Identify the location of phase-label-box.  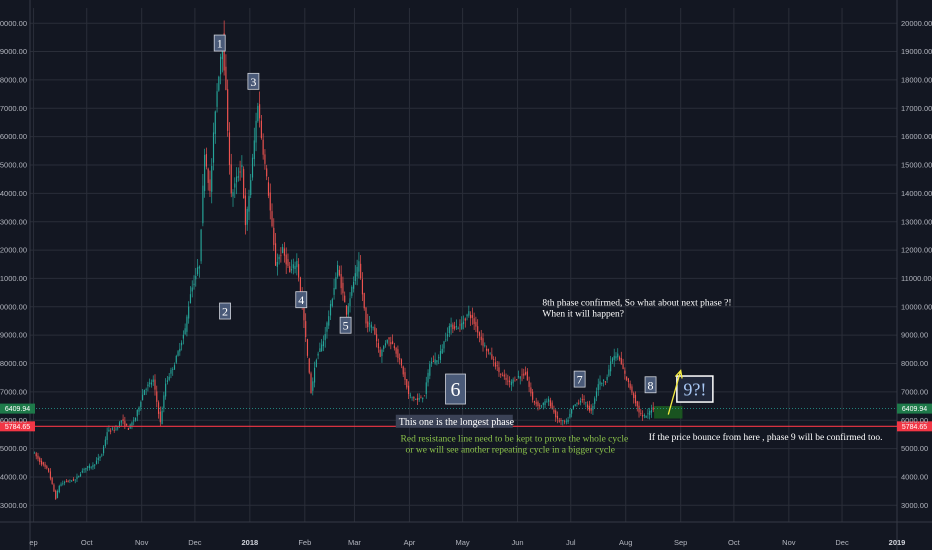
(219, 43).